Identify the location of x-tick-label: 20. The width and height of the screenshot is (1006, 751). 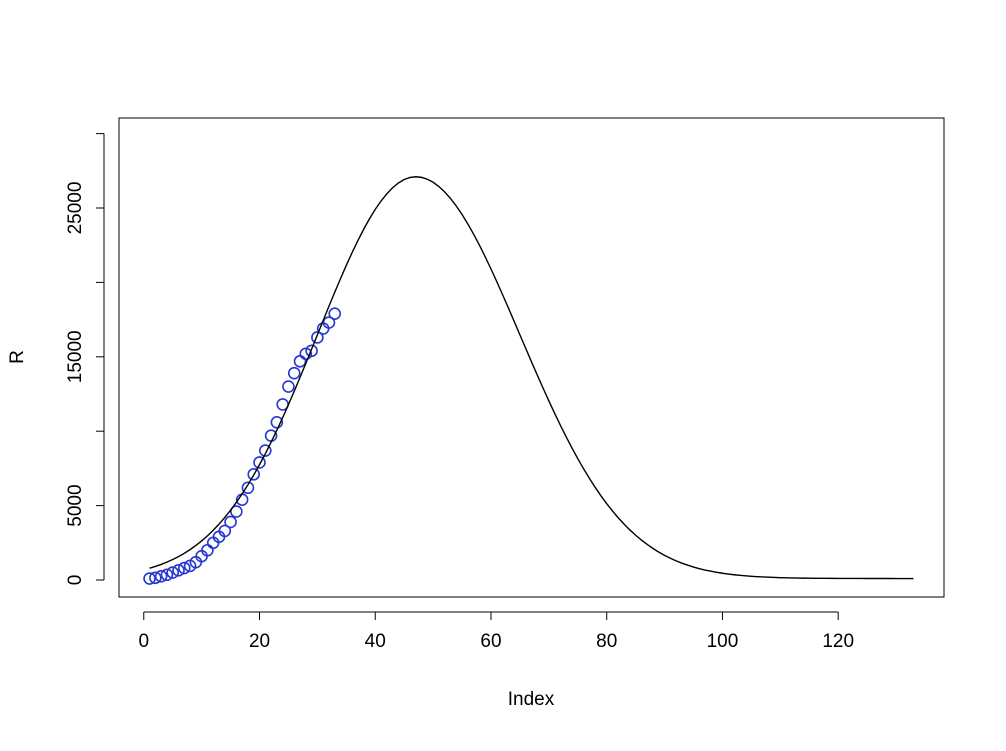
(259, 641).